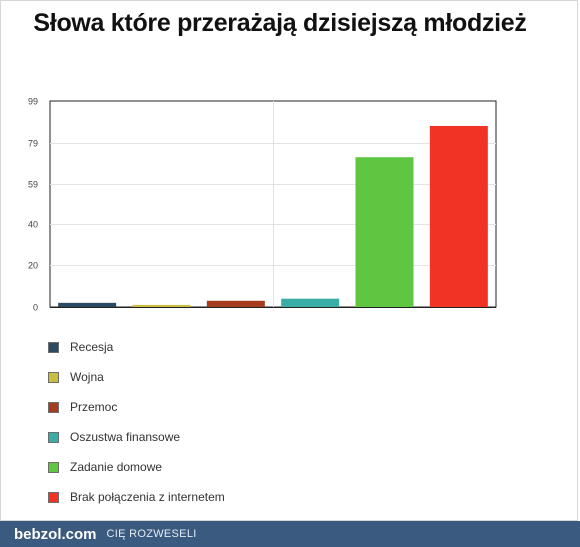 The image size is (580, 547). I want to click on bar-zadanie-domowe, so click(384, 232).